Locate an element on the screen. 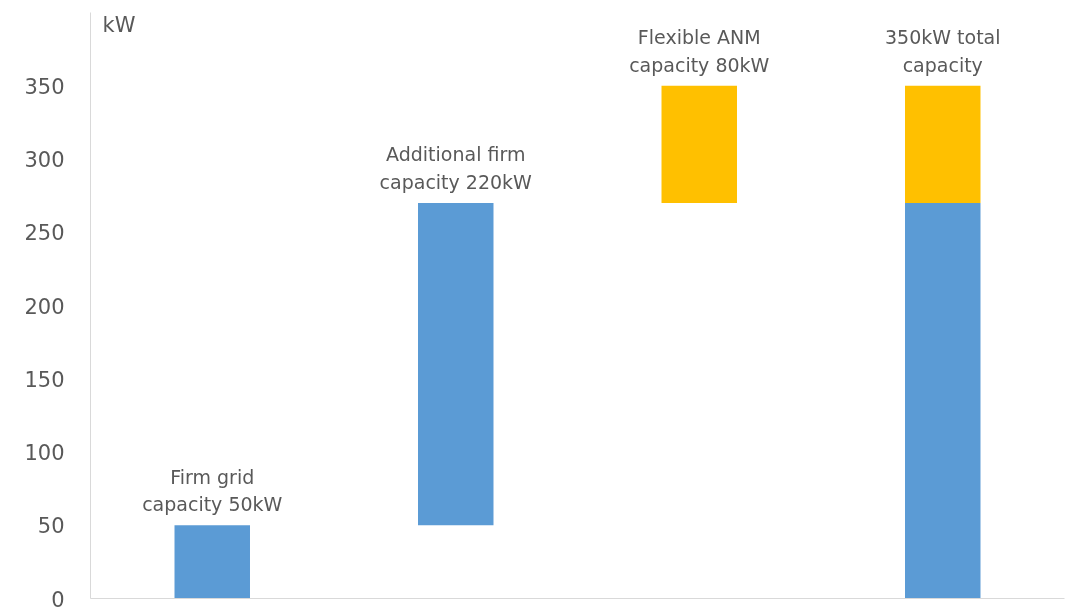 The image size is (1074, 615). y-tick-label: 250 is located at coordinates (44, 233).